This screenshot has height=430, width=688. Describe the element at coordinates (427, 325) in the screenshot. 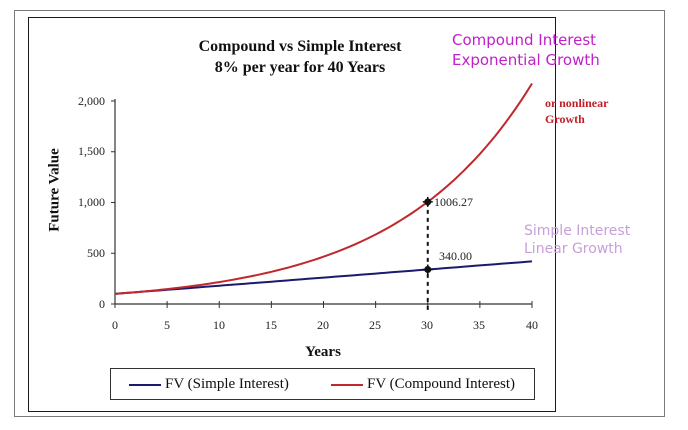

I see `x-tick-label: 30` at that location.